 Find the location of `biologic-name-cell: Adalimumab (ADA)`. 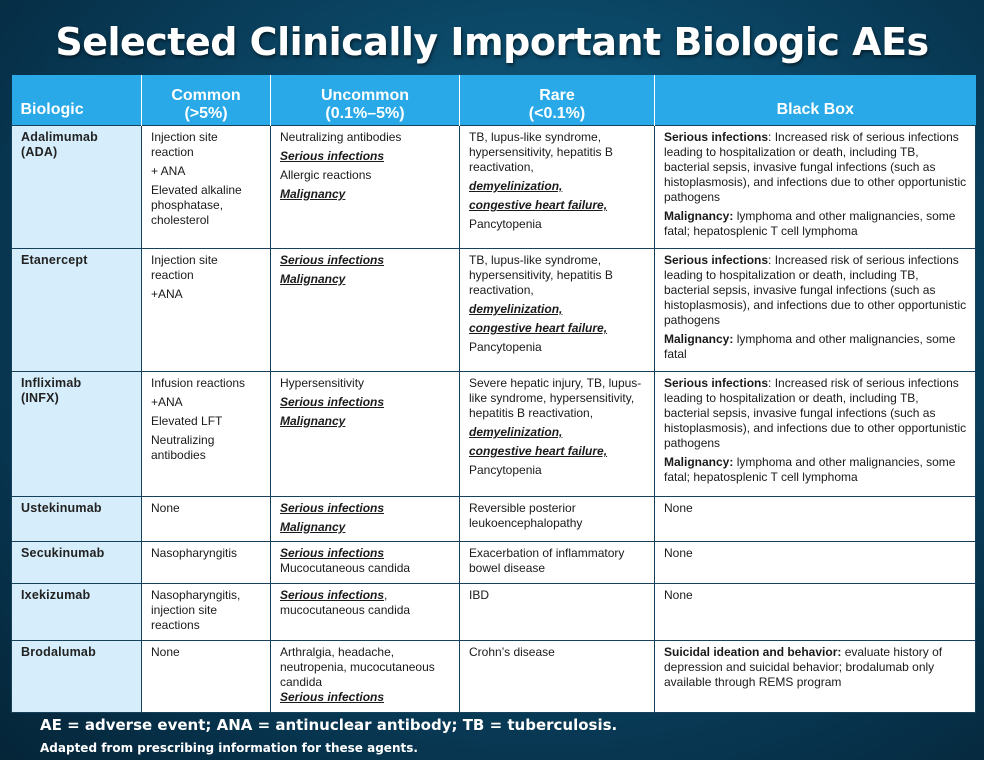

biologic-name-cell: Adalimumab (ADA) is located at coordinates (76, 187).